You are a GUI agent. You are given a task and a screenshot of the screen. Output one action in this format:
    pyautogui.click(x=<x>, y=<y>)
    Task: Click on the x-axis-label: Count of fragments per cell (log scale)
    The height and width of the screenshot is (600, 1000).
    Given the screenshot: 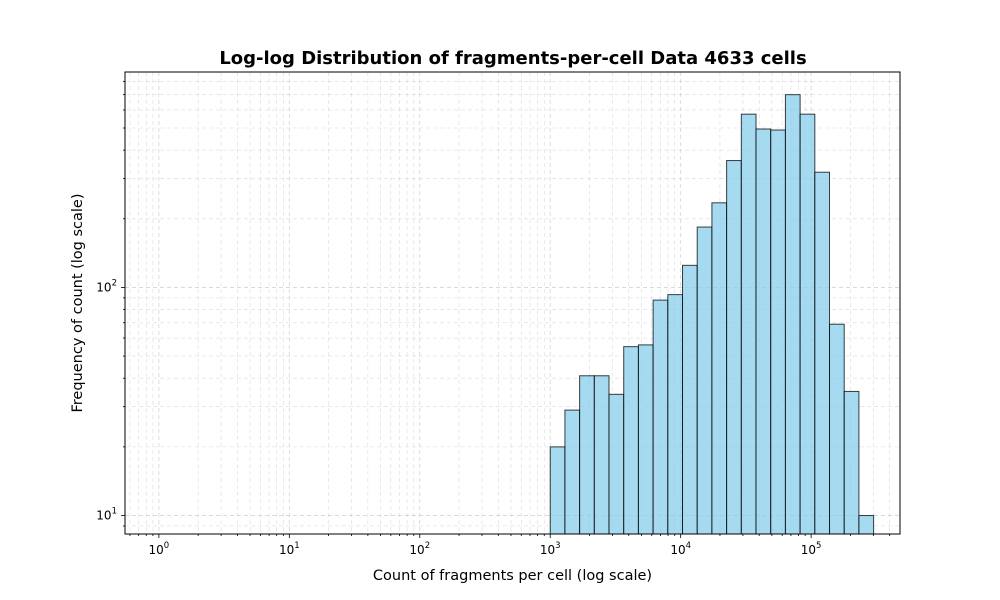 What is the action you would take?
    pyautogui.click(x=512, y=576)
    